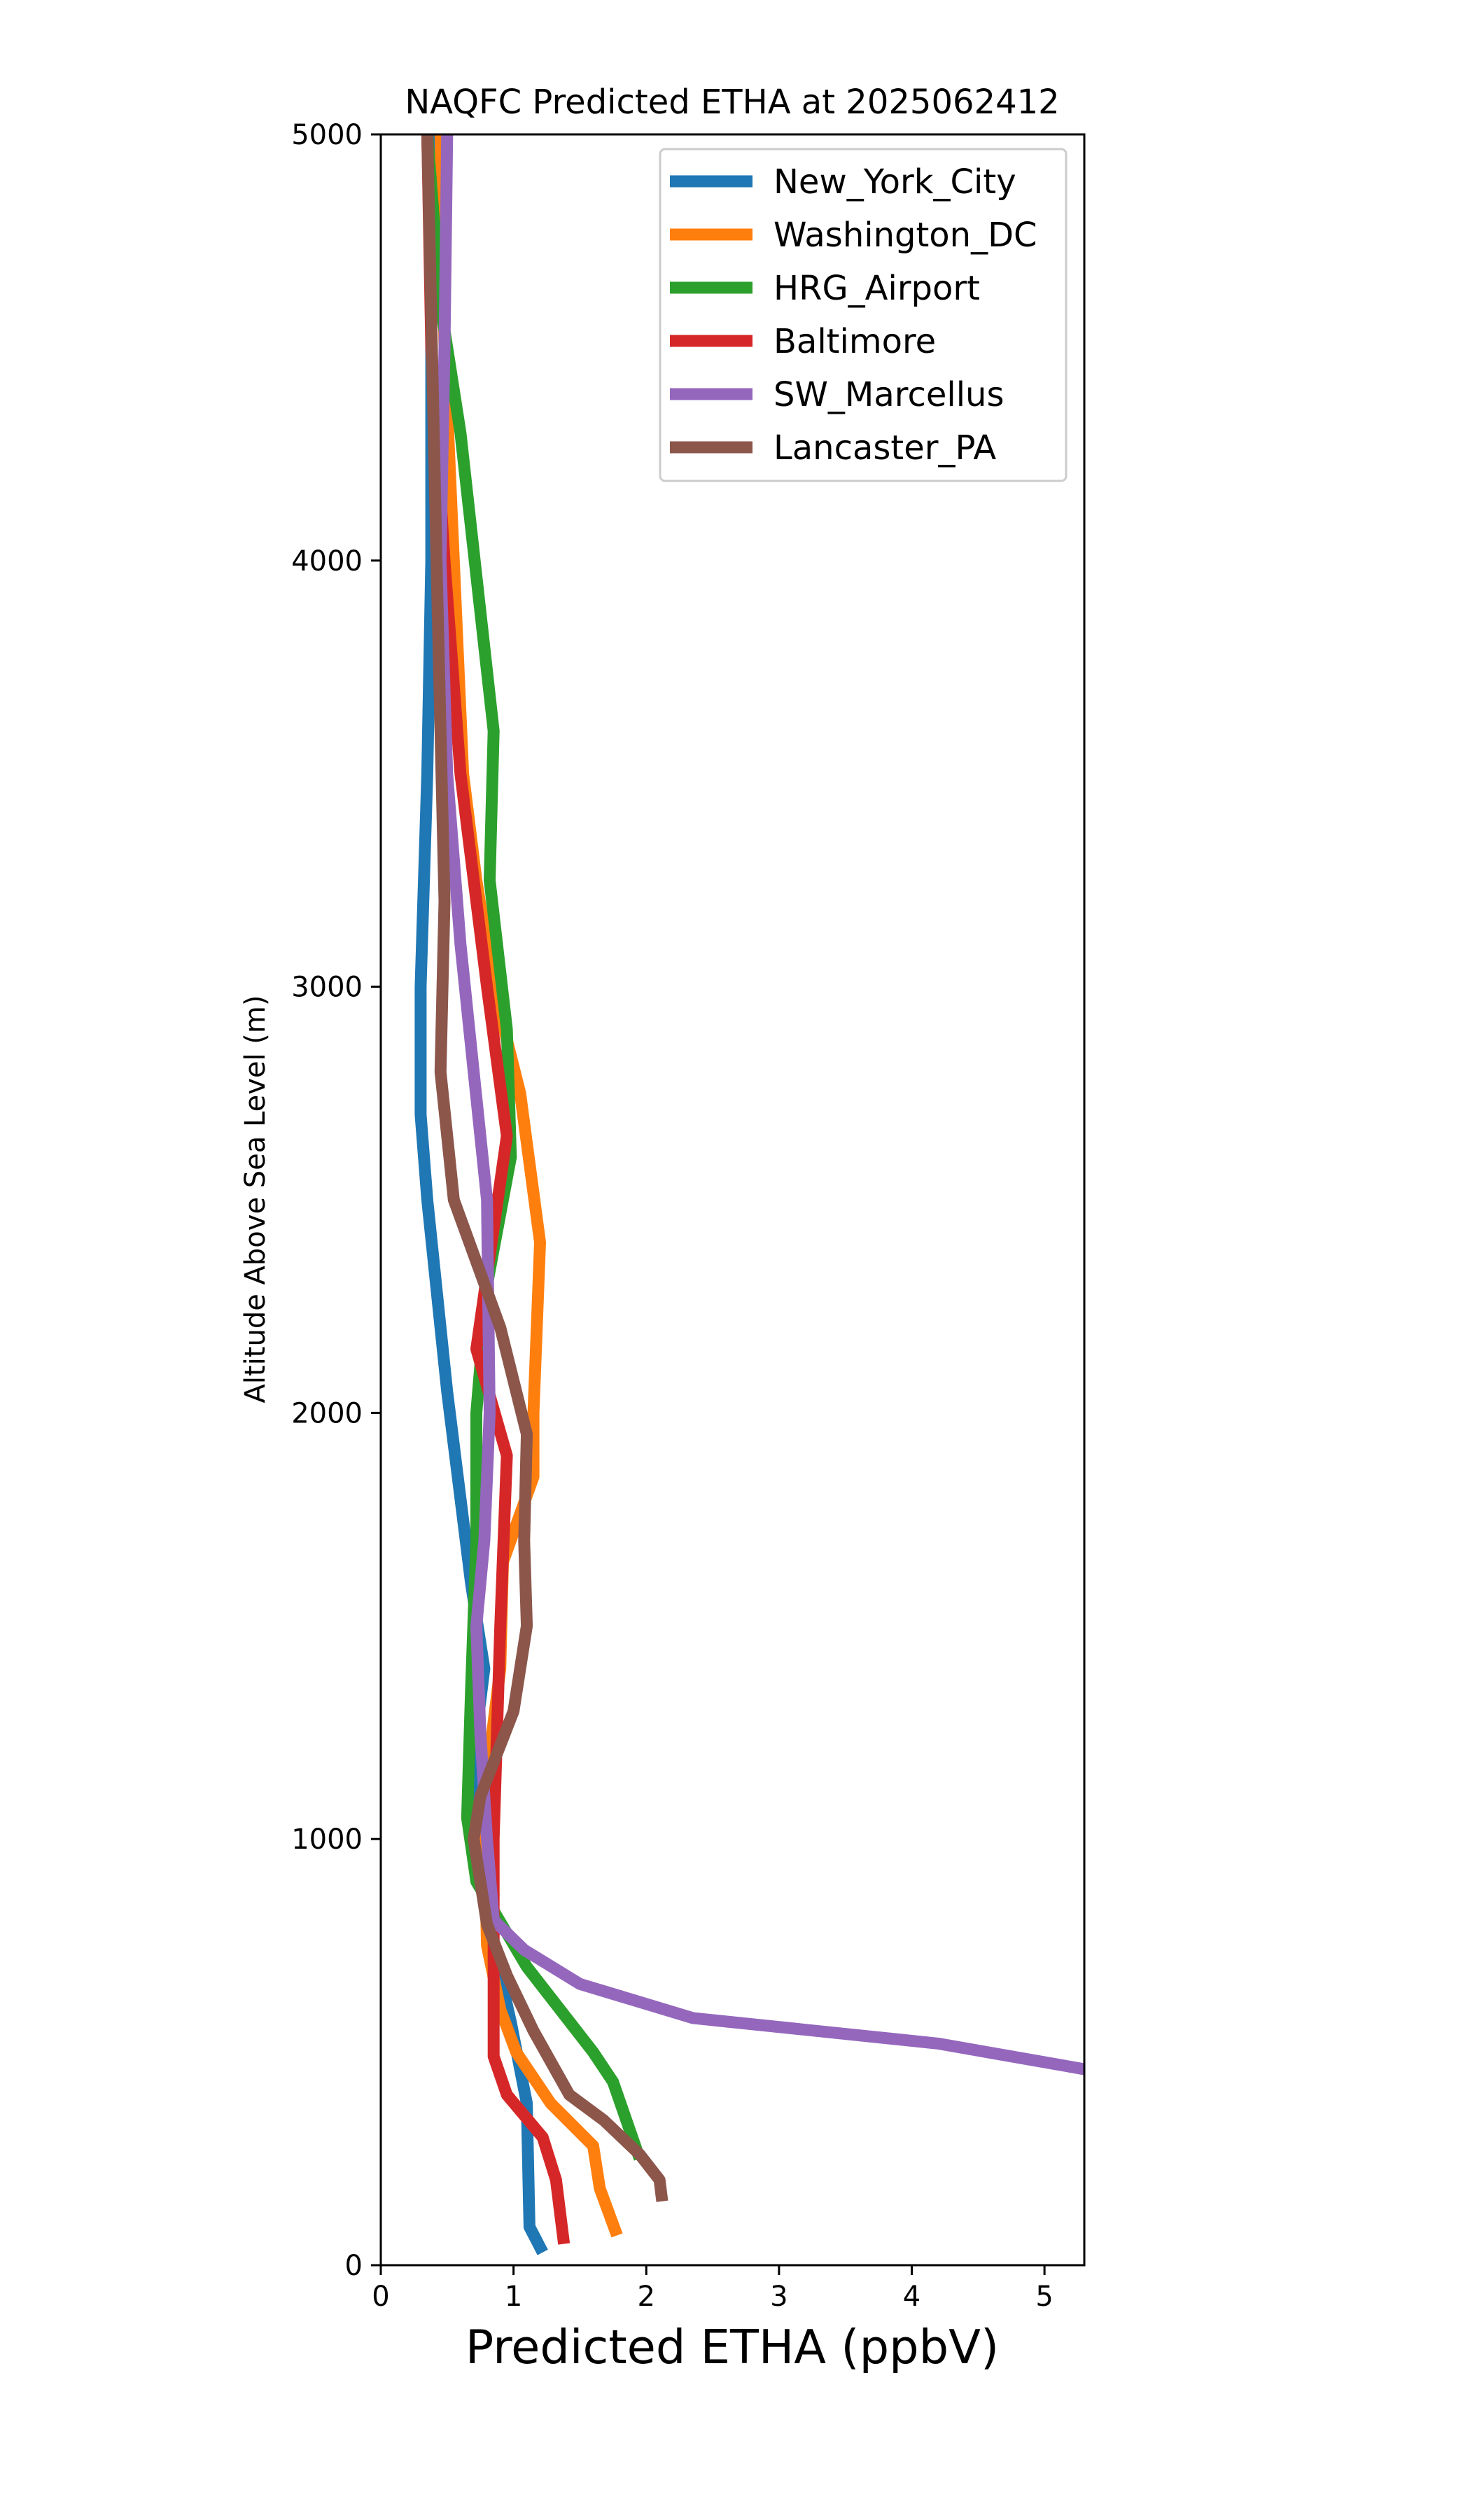 Image resolution: width=1470 pixels, height=2520 pixels. I want to click on legend-entry-label: Baltimore, so click(855, 341).